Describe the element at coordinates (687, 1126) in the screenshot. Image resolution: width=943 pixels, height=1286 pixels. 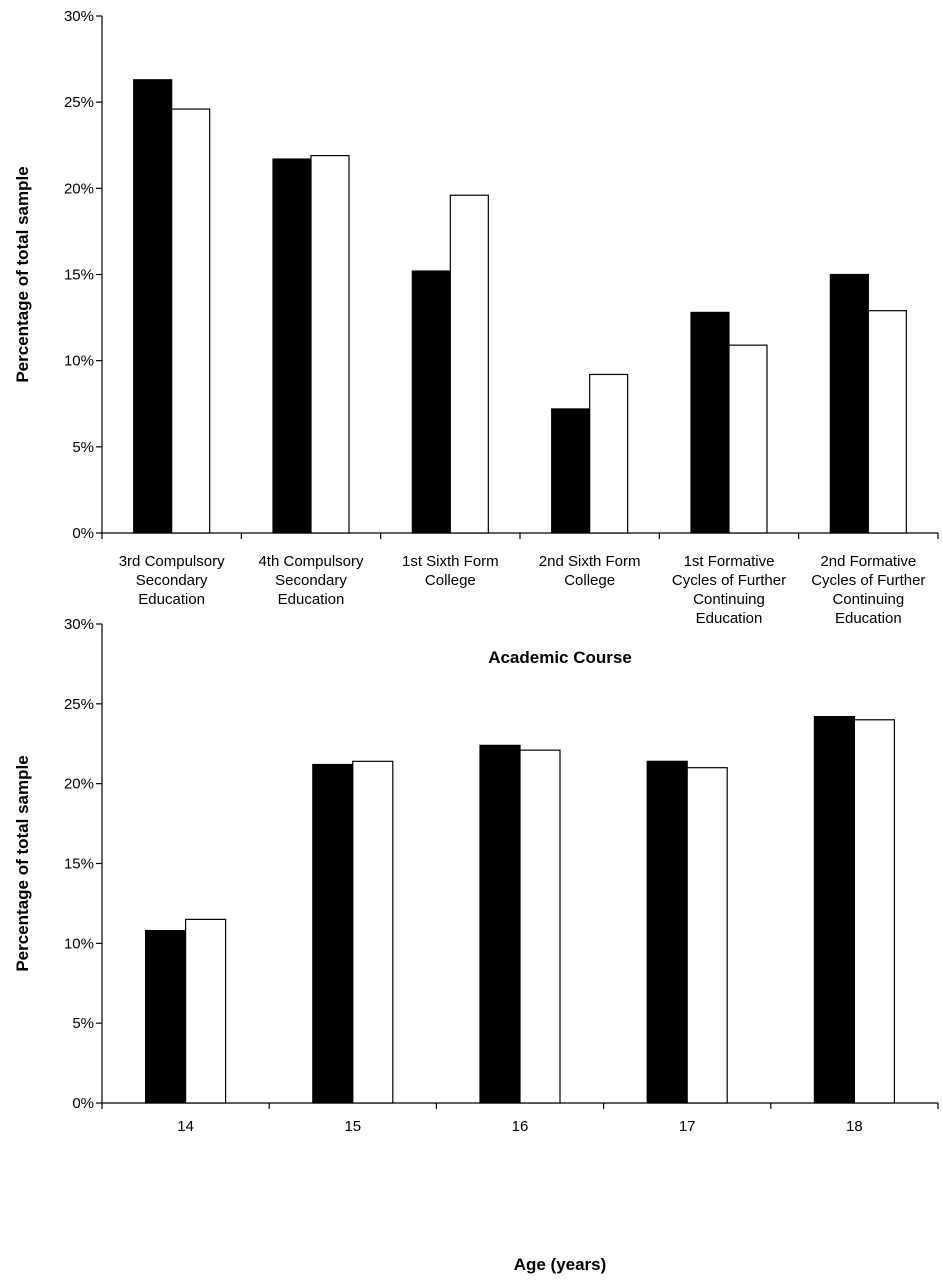
I see `x-tick-label: 17` at that location.